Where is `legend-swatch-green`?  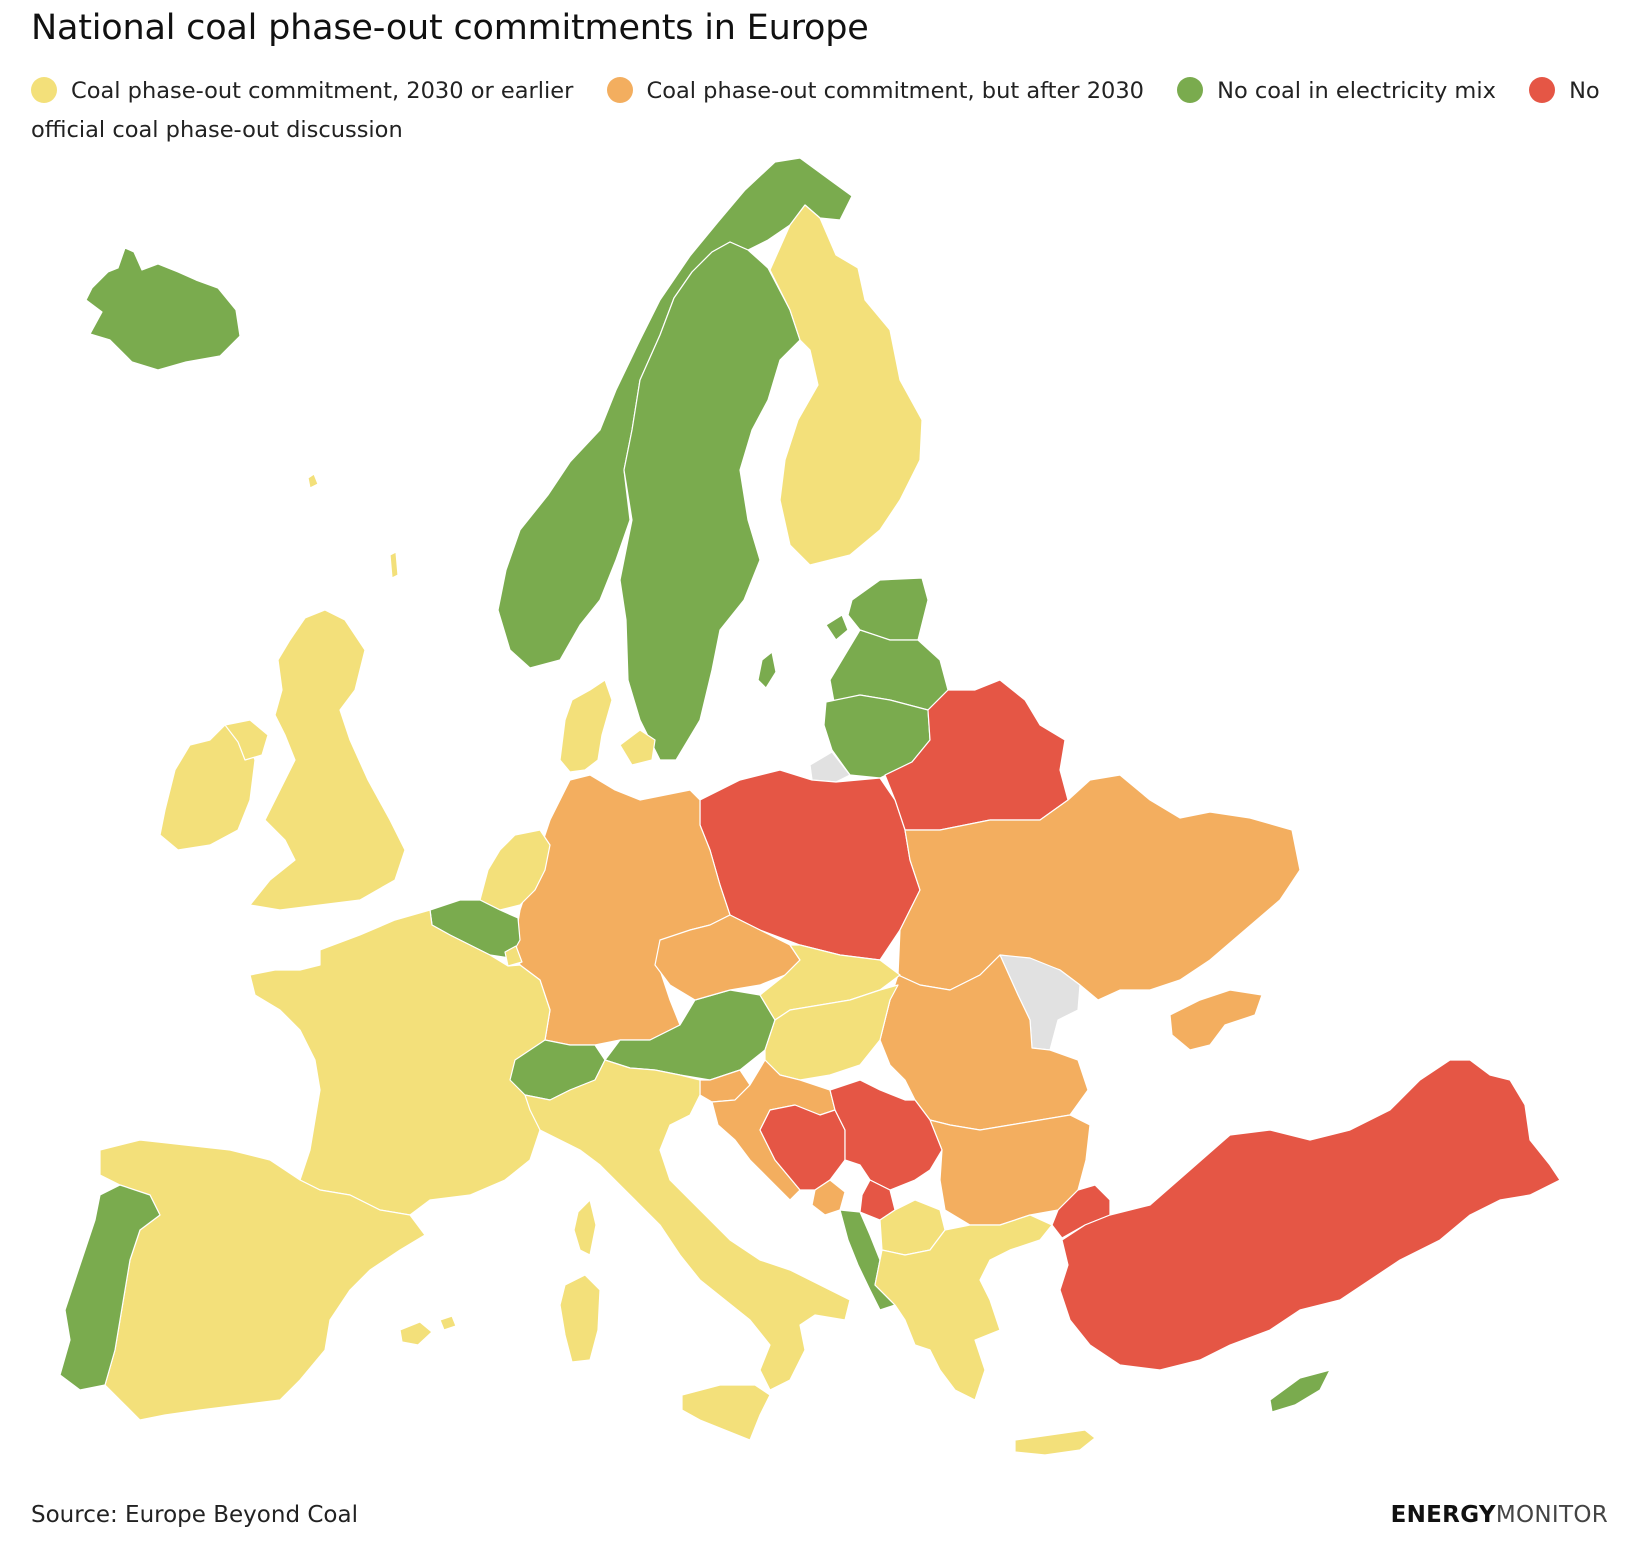
legend-swatch-green is located at coordinates (1190, 90).